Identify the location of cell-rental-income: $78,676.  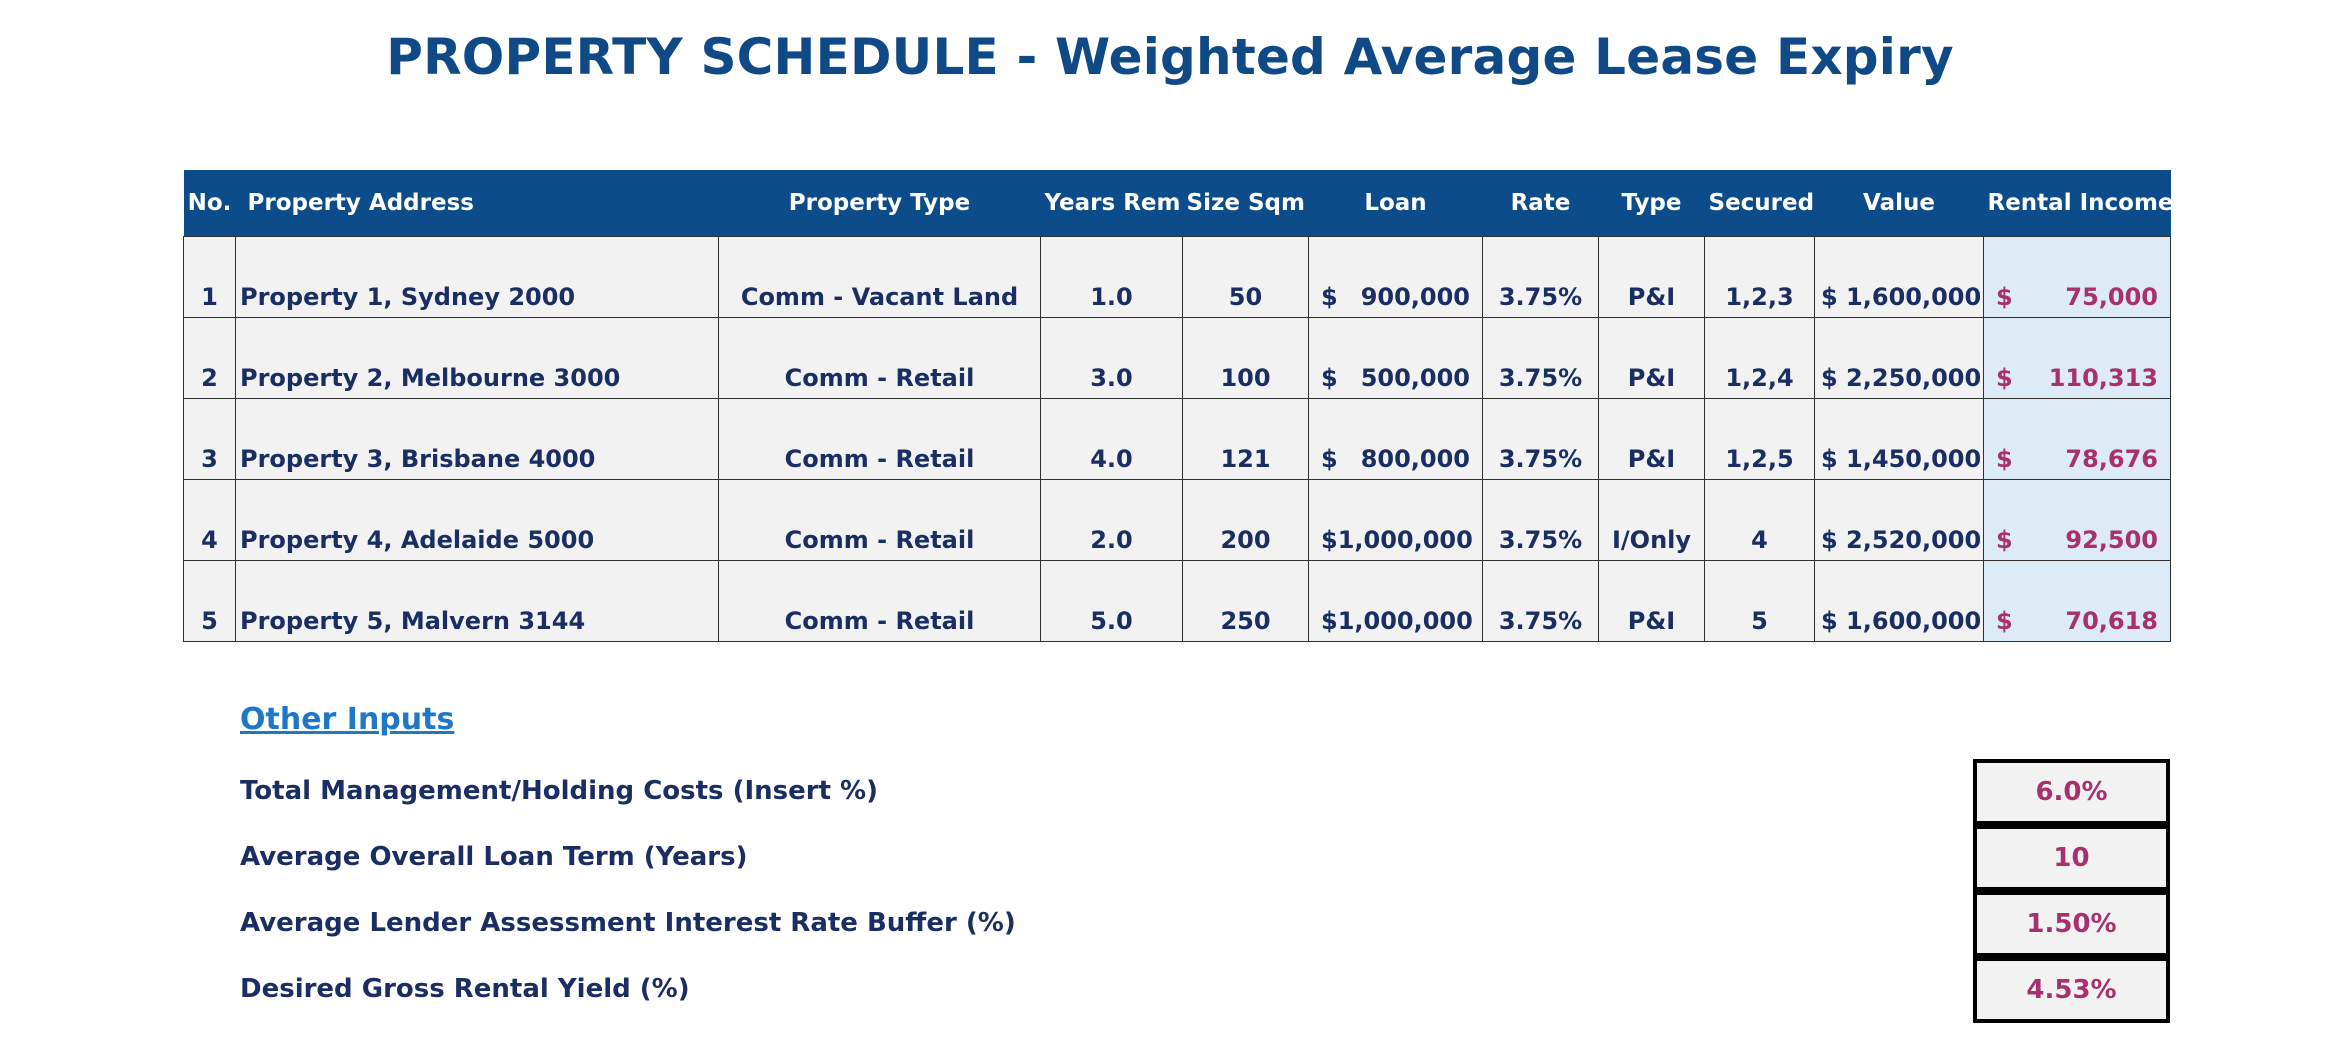
(2077, 438).